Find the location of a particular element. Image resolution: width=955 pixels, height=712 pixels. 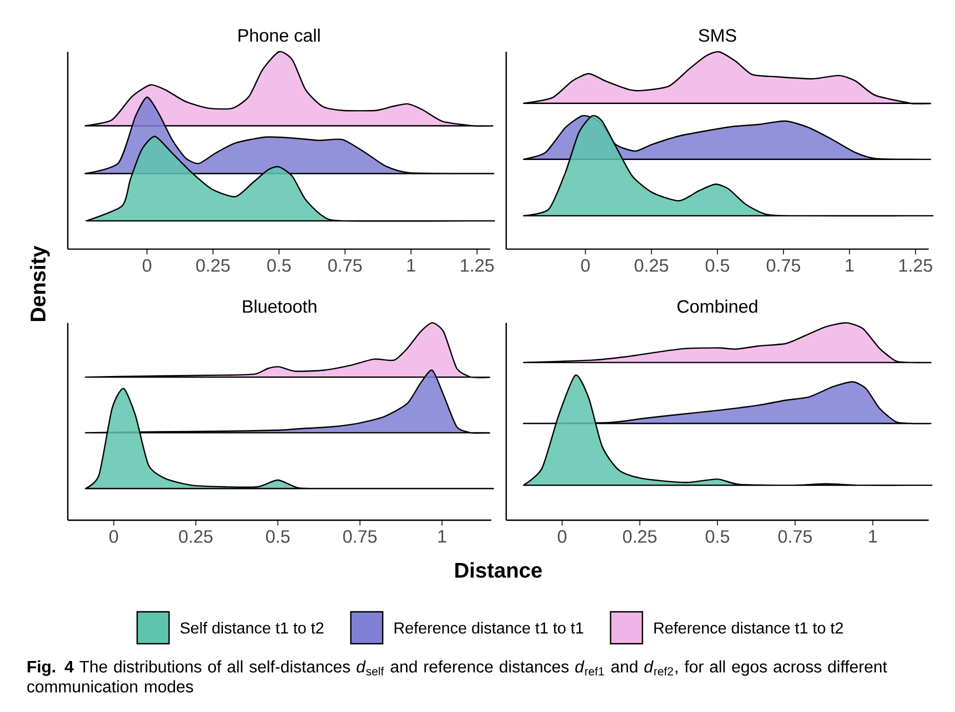

text: Fig. 4 The distributions of all self-distances d$_{self}$ and reference distances d$_{ref1}$ and d$_{ref2}$, for all egos across different communication modes is located at coordinates (457, 676).